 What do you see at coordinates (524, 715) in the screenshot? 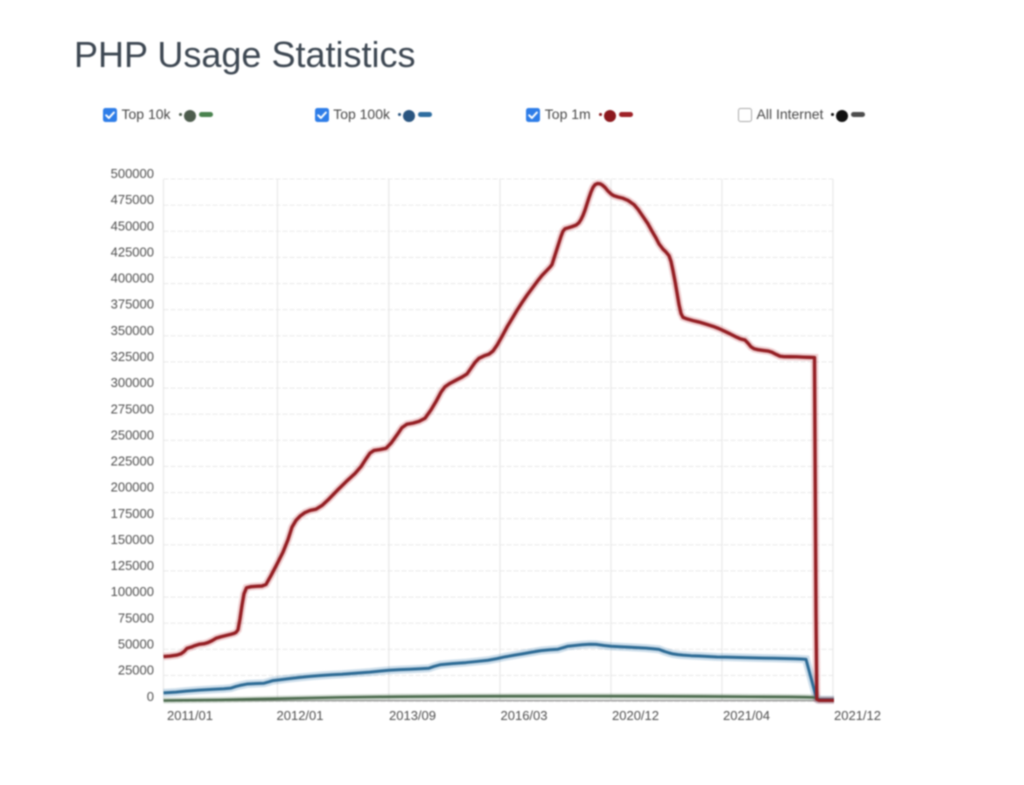
I see `svg-text: 2016/03` at bounding box center [524, 715].